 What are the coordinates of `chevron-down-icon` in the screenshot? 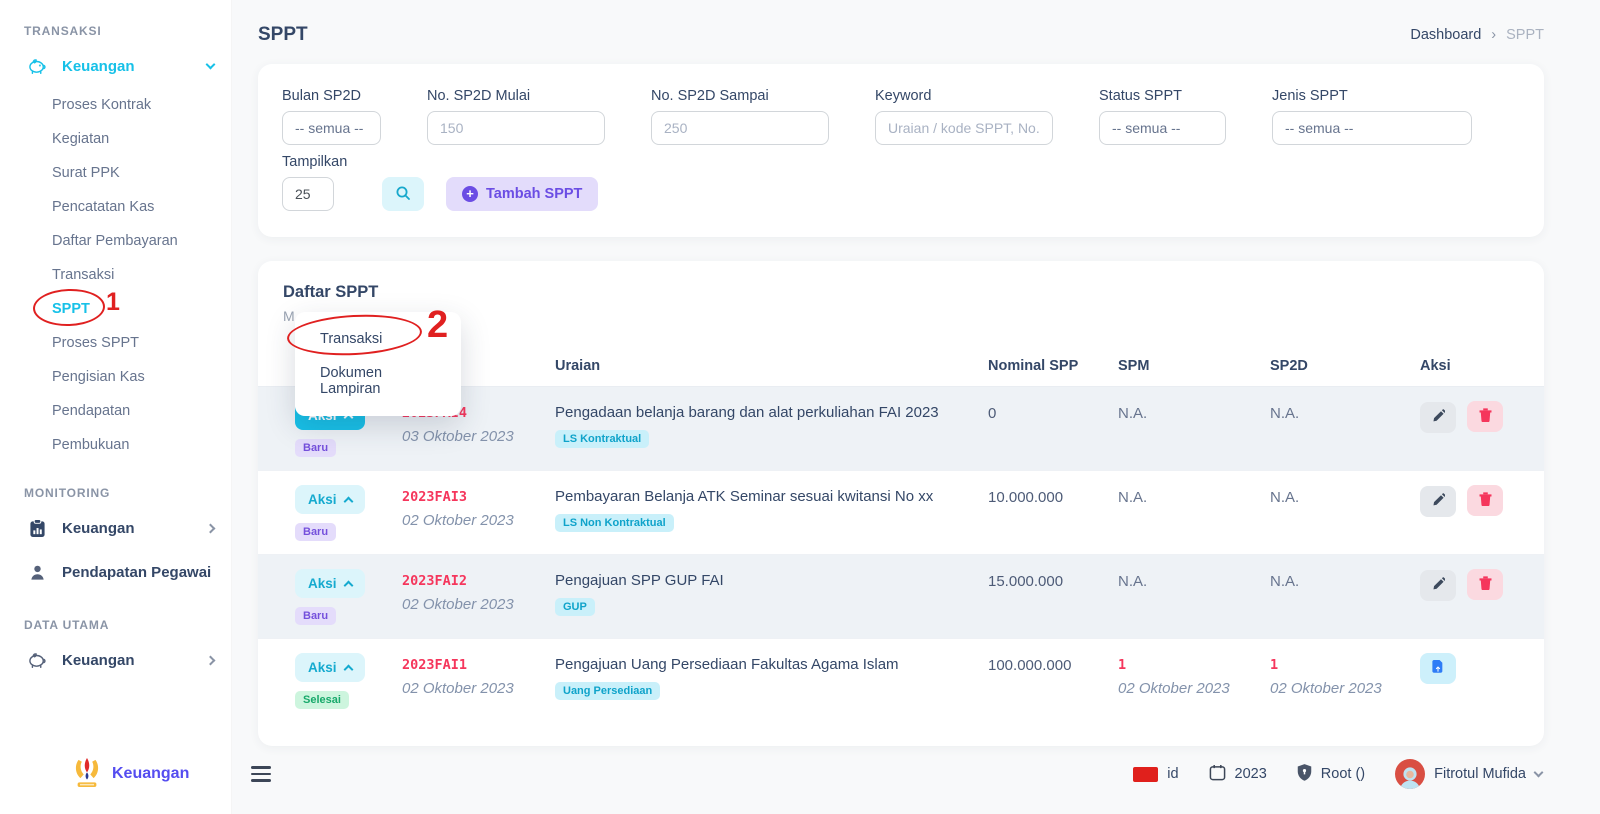 It's located at (1538, 772).